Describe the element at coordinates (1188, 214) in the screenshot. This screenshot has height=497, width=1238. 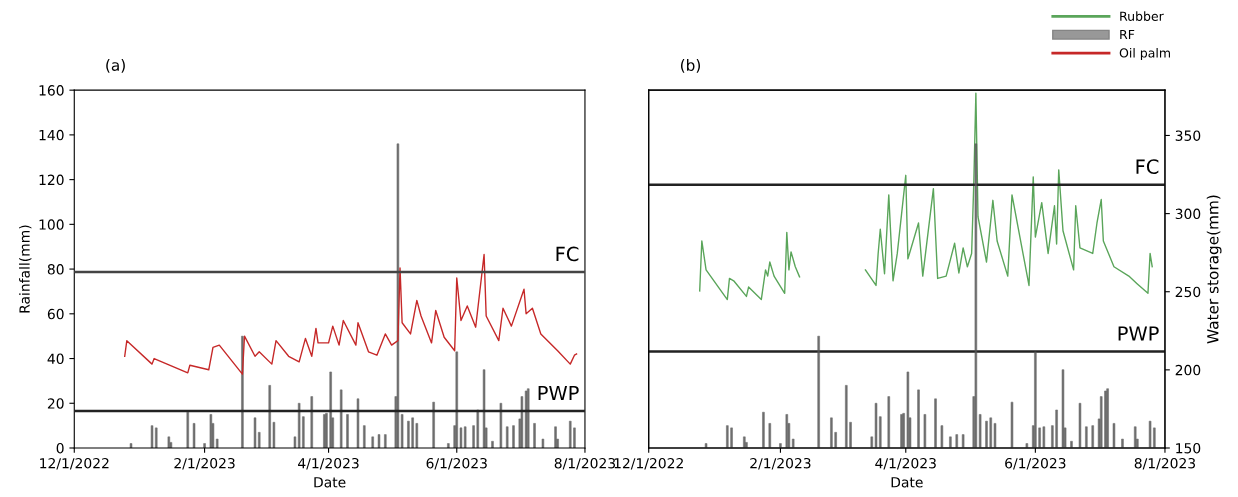
I see `y2-tick-label: 300` at that location.